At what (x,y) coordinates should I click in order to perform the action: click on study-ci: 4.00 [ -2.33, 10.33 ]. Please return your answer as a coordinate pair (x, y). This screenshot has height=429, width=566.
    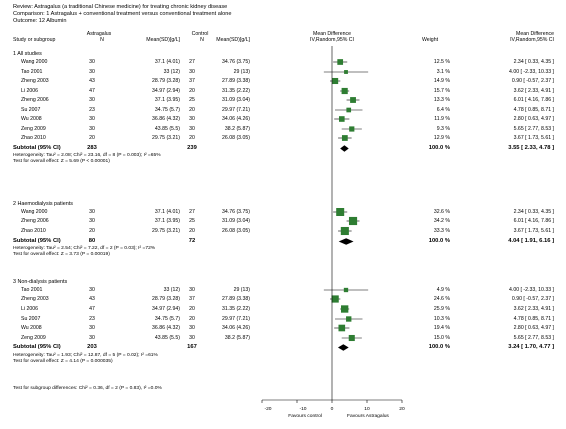
    Looking at the image, I should click on (531, 72).